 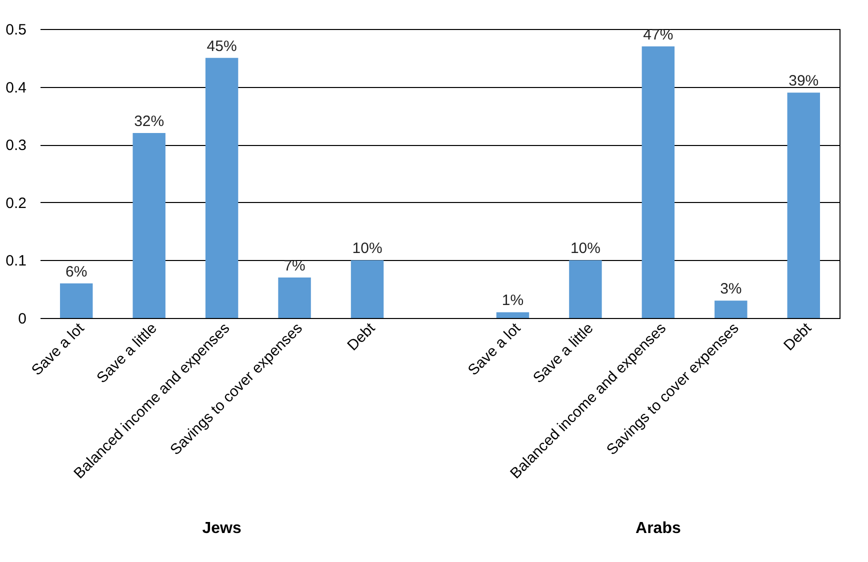 I want to click on data-label: 1%, so click(x=513, y=301).